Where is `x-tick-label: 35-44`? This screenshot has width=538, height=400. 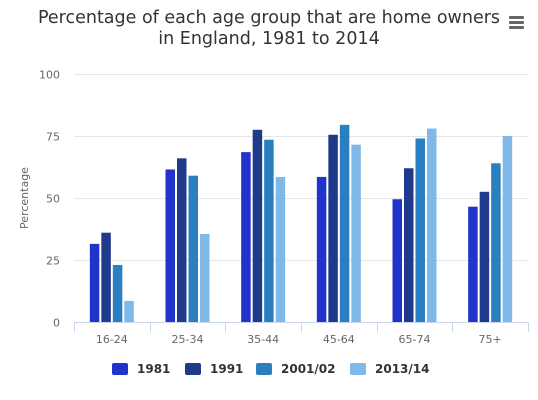
x-tick-label: 35-44 is located at coordinates (263, 339).